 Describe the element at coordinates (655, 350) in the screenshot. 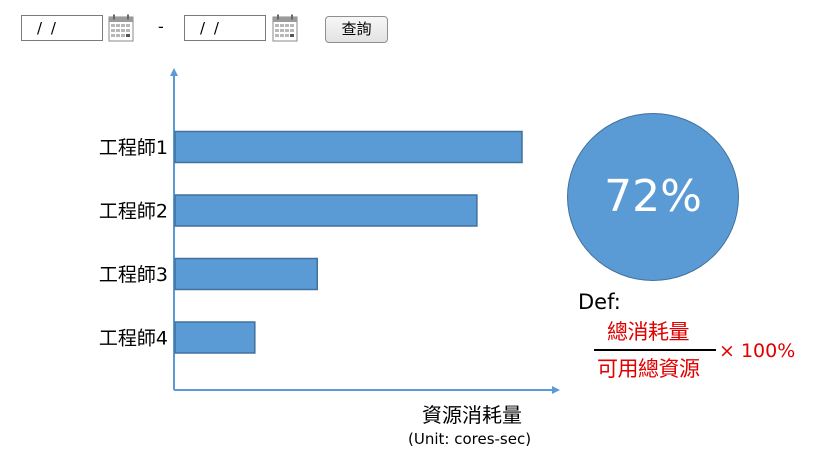

I see `formula-fraction-bar` at that location.